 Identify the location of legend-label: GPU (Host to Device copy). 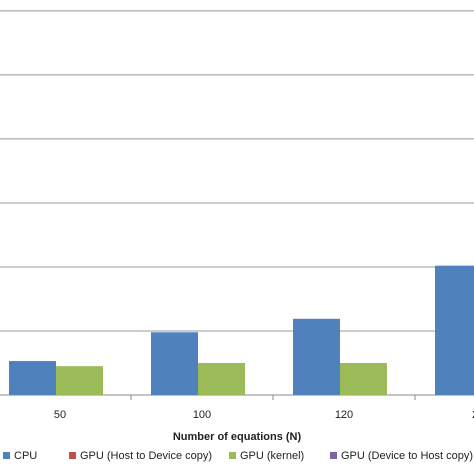
(146, 456).